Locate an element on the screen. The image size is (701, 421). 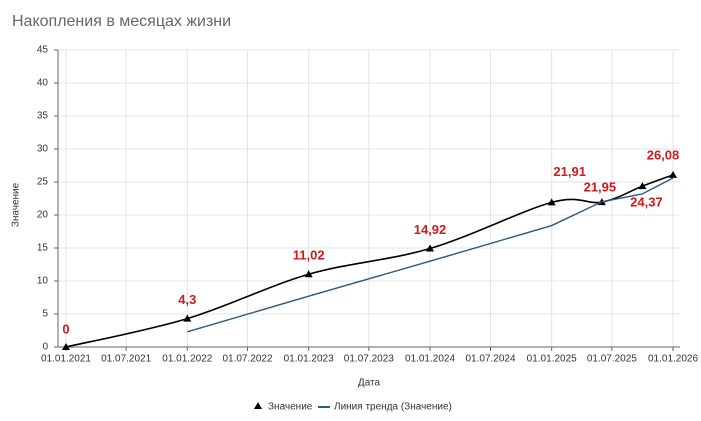
y-tick-label: 20 is located at coordinates (43, 215).